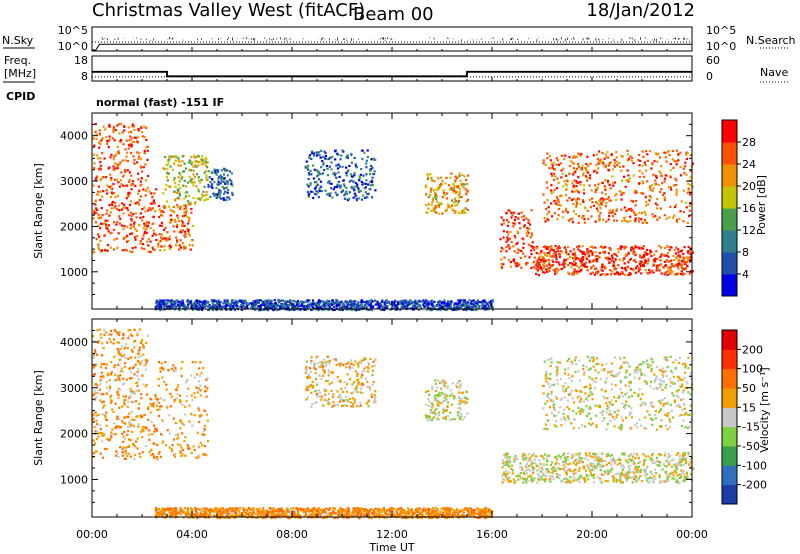 This screenshot has width=800, height=554. I want to click on power-colorbar-tick-label: 28, so click(749, 142).